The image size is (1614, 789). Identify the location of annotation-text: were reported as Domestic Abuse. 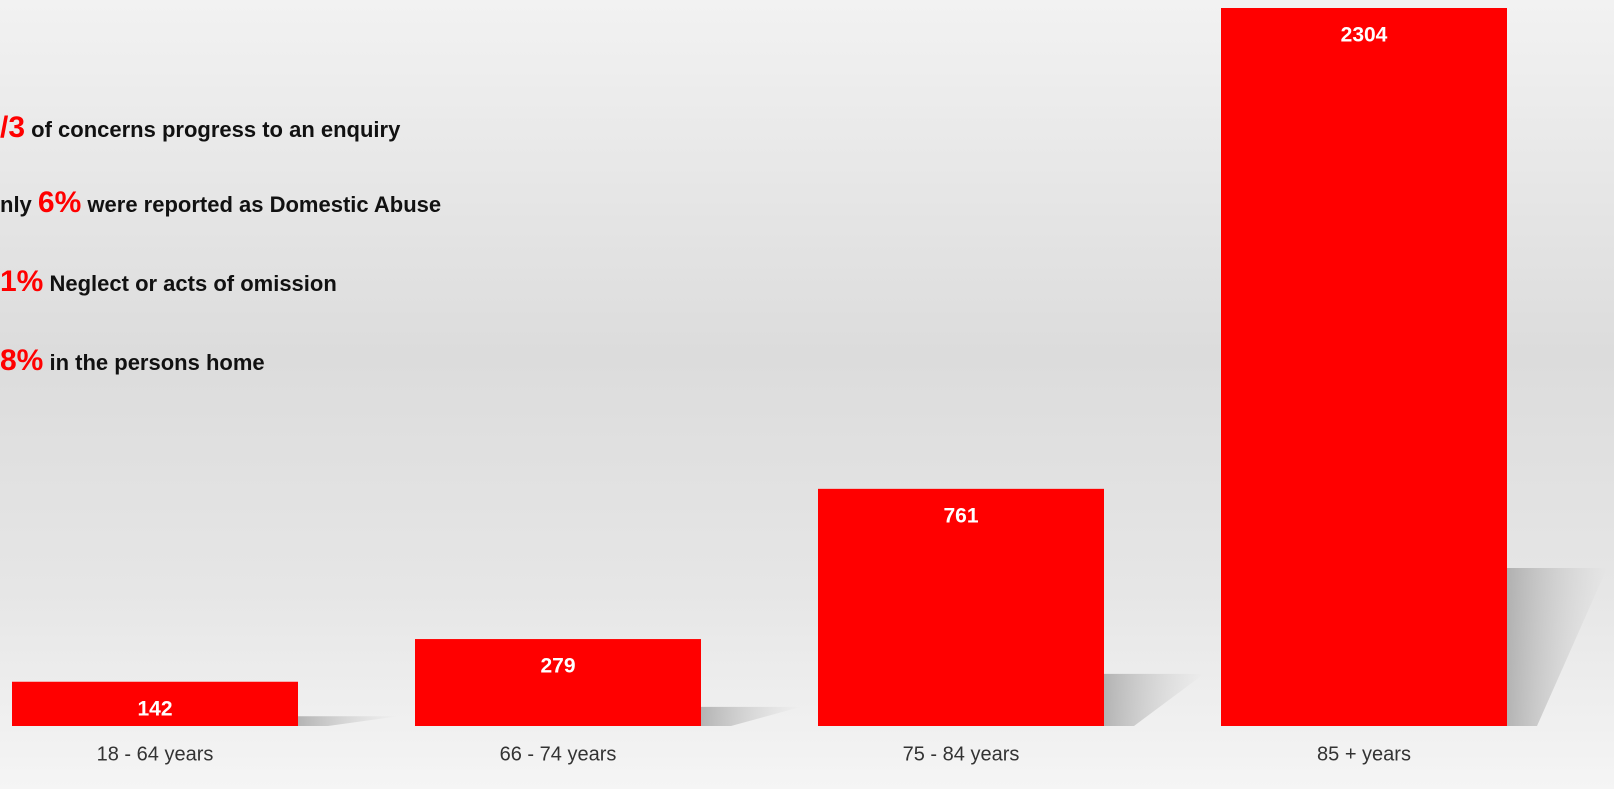
(264, 204).